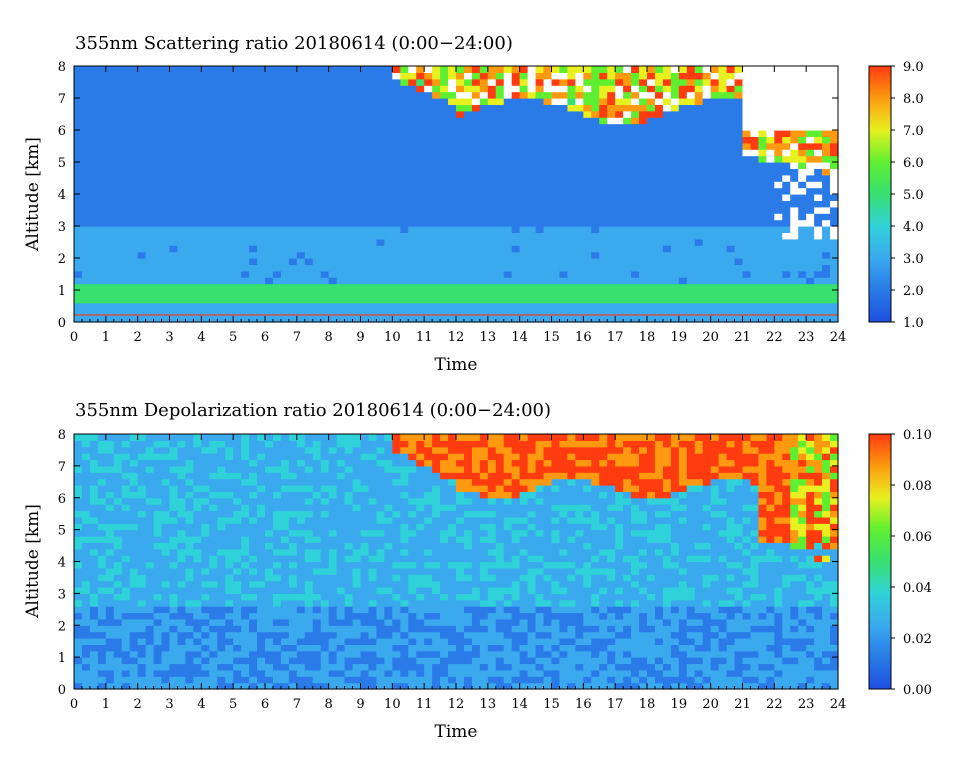 The height and width of the screenshot is (770, 960). What do you see at coordinates (424, 337) in the screenshot?
I see `x-tick-label: 11` at bounding box center [424, 337].